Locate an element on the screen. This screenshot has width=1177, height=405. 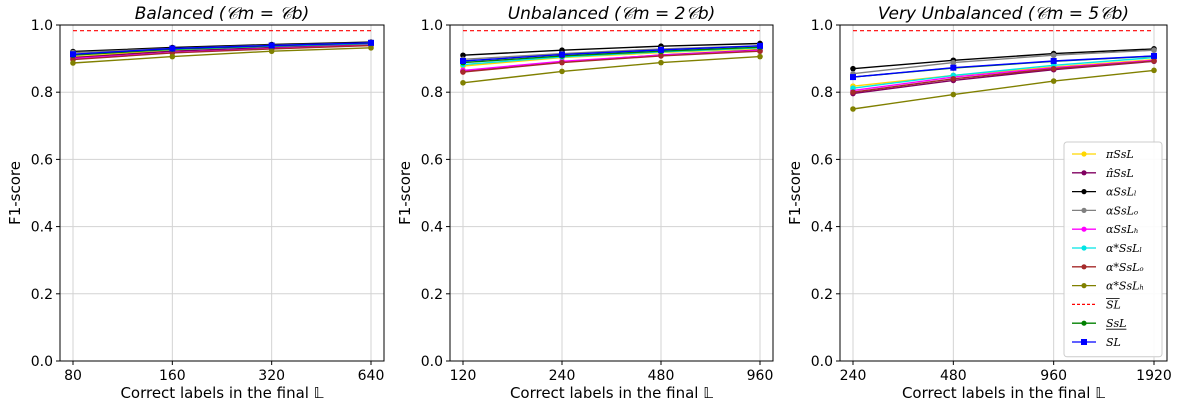
x-tick-label: 640 is located at coordinates (371, 376).